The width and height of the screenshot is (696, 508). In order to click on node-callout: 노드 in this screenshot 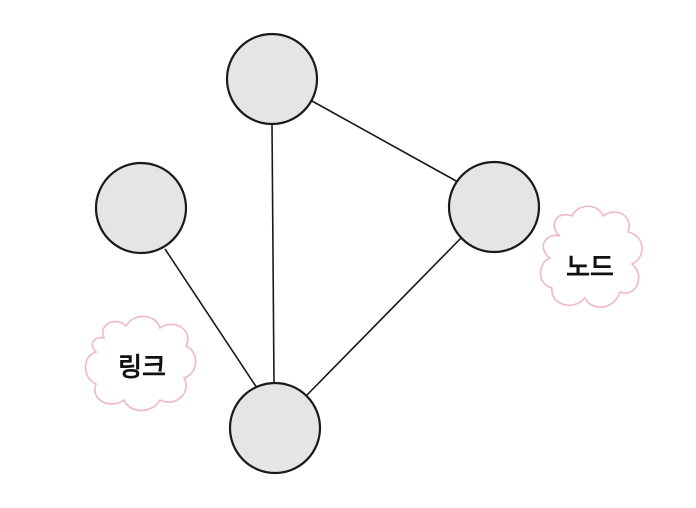, I will do `click(591, 256)`.